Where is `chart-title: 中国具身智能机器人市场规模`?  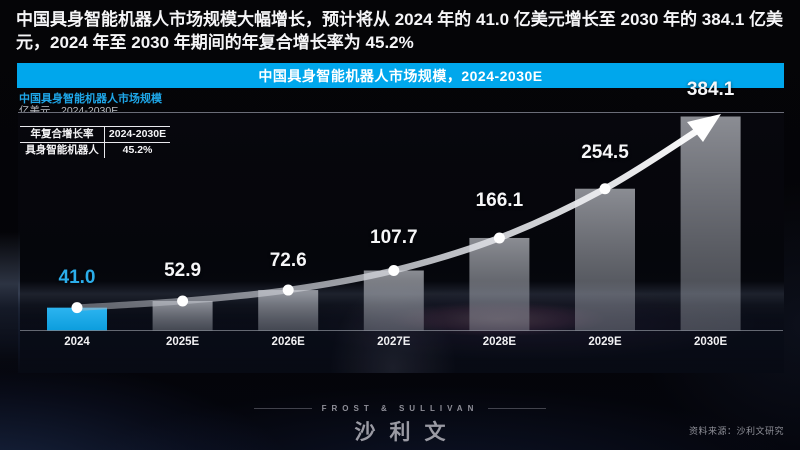 chart-title: 中国具身智能机器人市场规模 is located at coordinates (90, 99).